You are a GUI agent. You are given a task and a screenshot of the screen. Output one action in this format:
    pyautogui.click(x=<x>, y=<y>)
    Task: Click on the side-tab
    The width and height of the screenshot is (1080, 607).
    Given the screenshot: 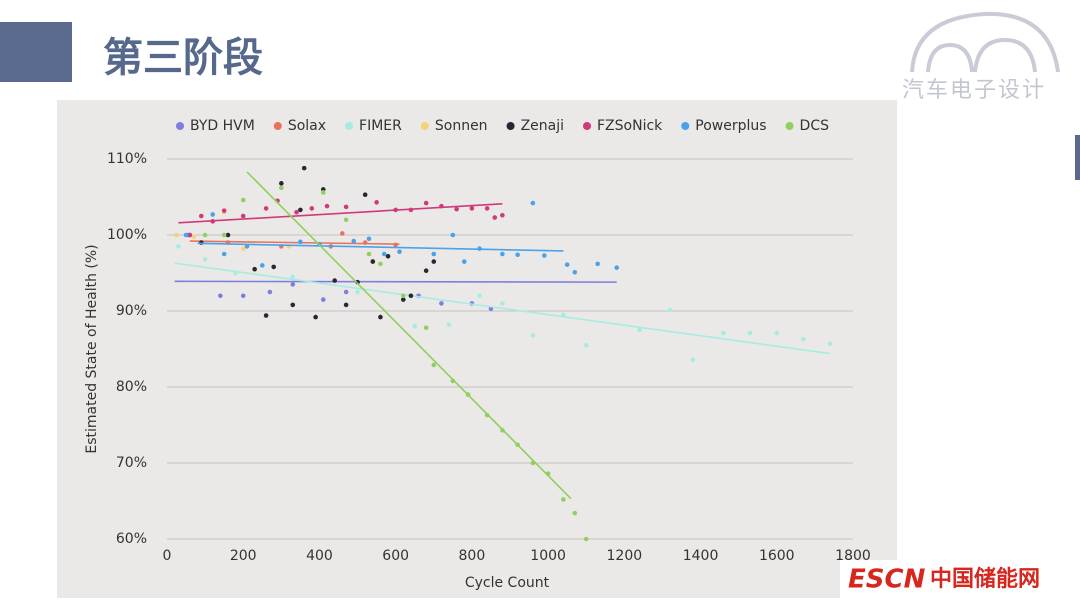 What is the action you would take?
    pyautogui.click(x=1077, y=157)
    